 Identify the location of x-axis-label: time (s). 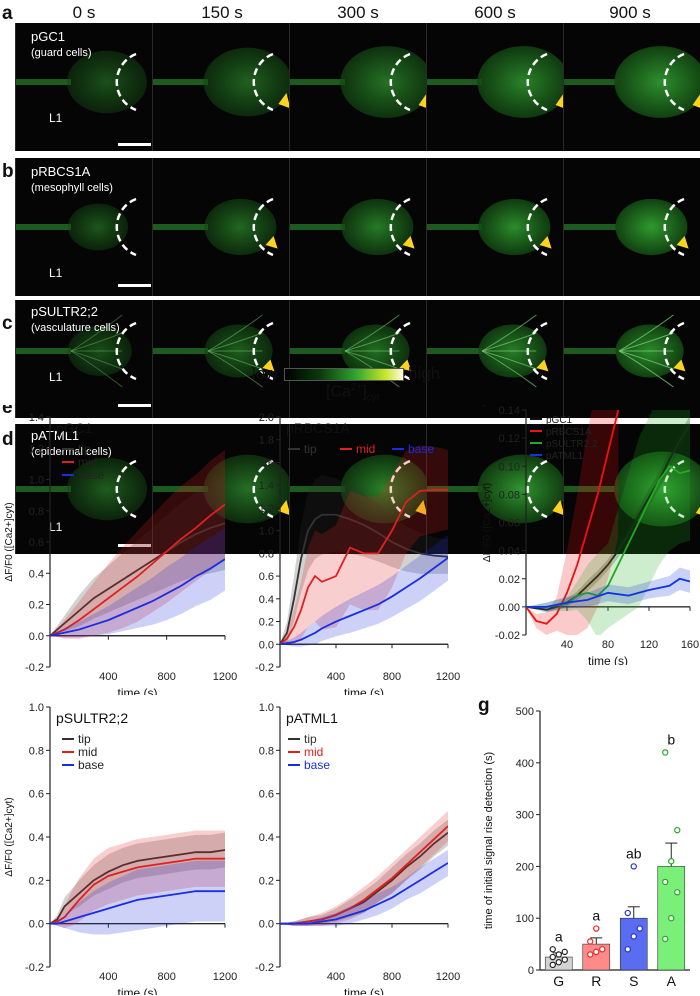
(364, 990).